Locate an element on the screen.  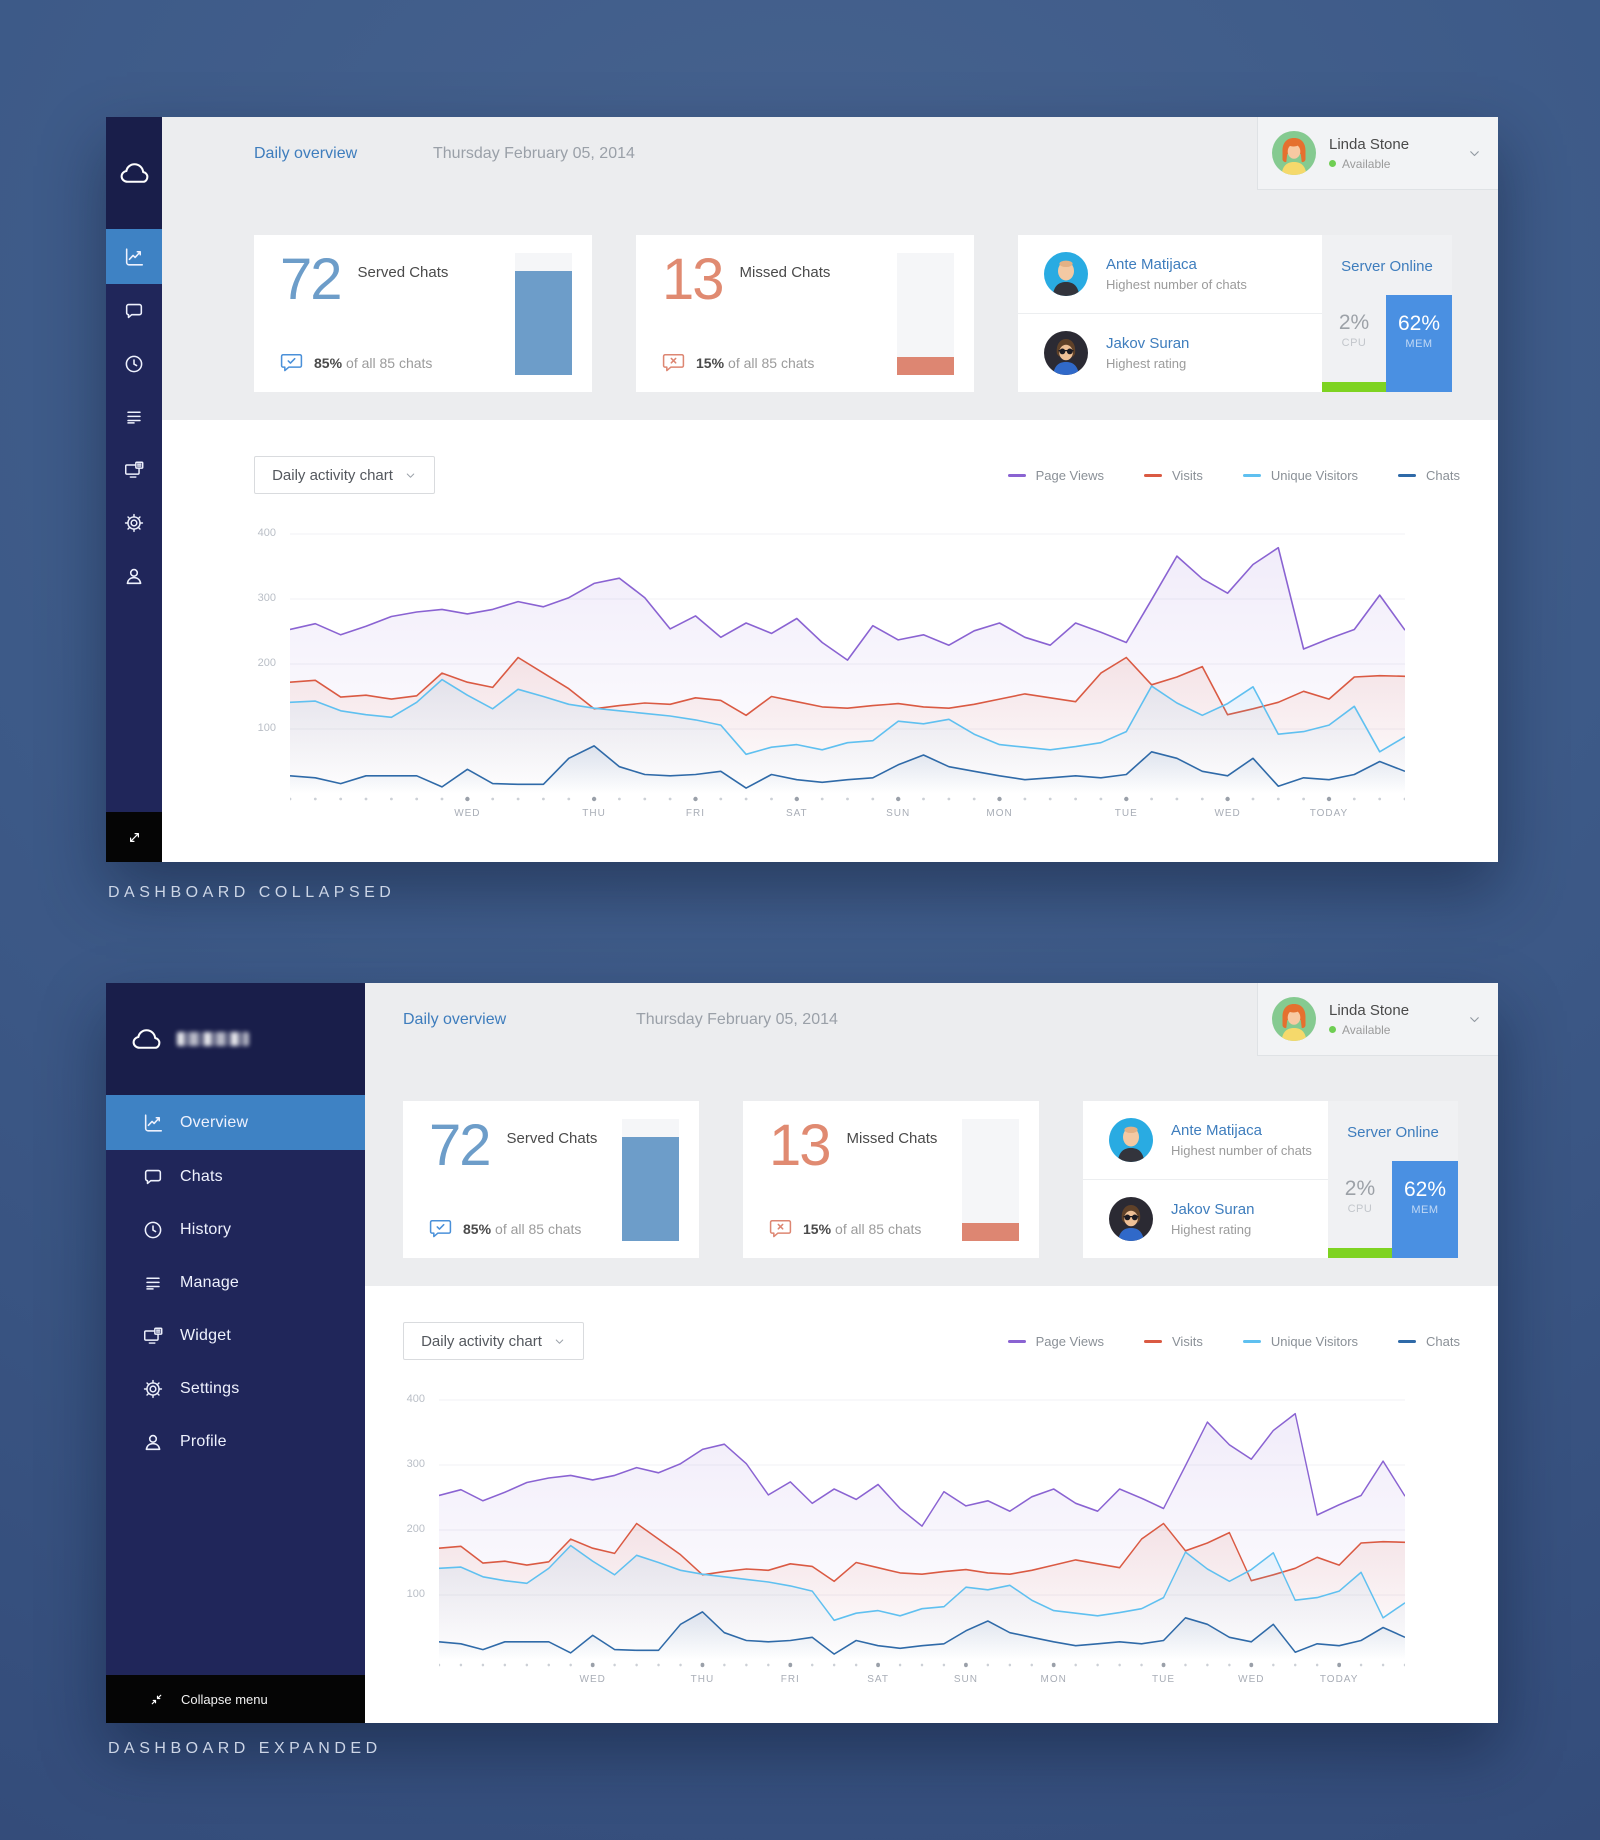
expand-icon is located at coordinates (134, 837).